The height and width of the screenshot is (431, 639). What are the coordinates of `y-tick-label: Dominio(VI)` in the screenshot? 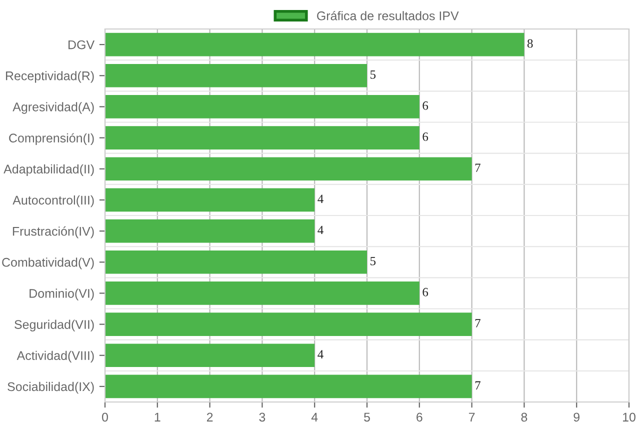 It's located at (62, 294).